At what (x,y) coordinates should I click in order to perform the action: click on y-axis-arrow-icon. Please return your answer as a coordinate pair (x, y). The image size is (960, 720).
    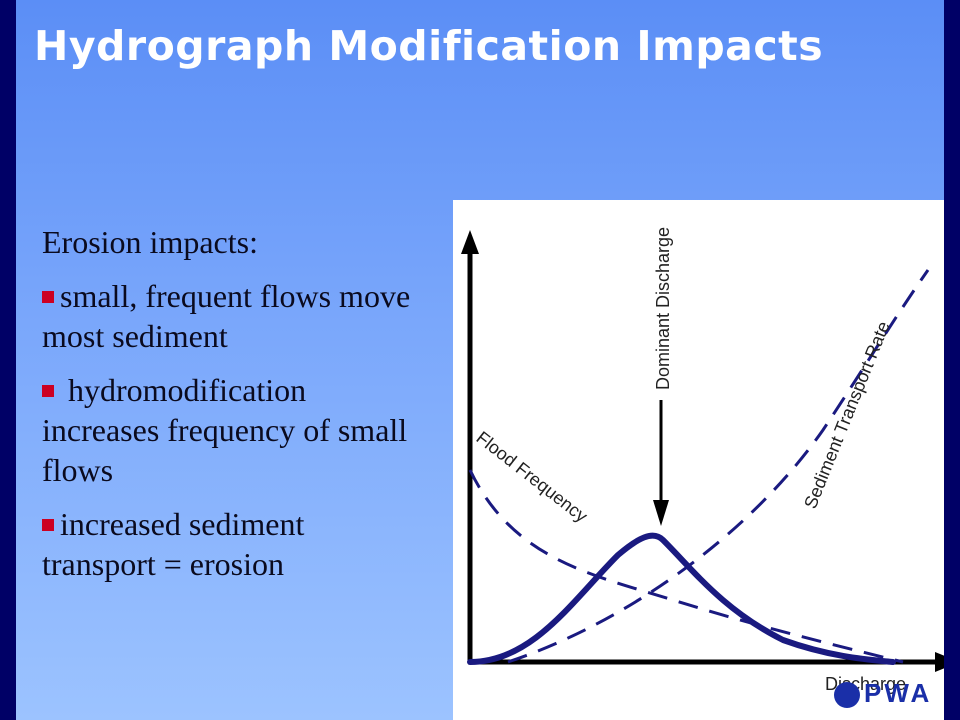
    Looking at the image, I should click on (470, 242).